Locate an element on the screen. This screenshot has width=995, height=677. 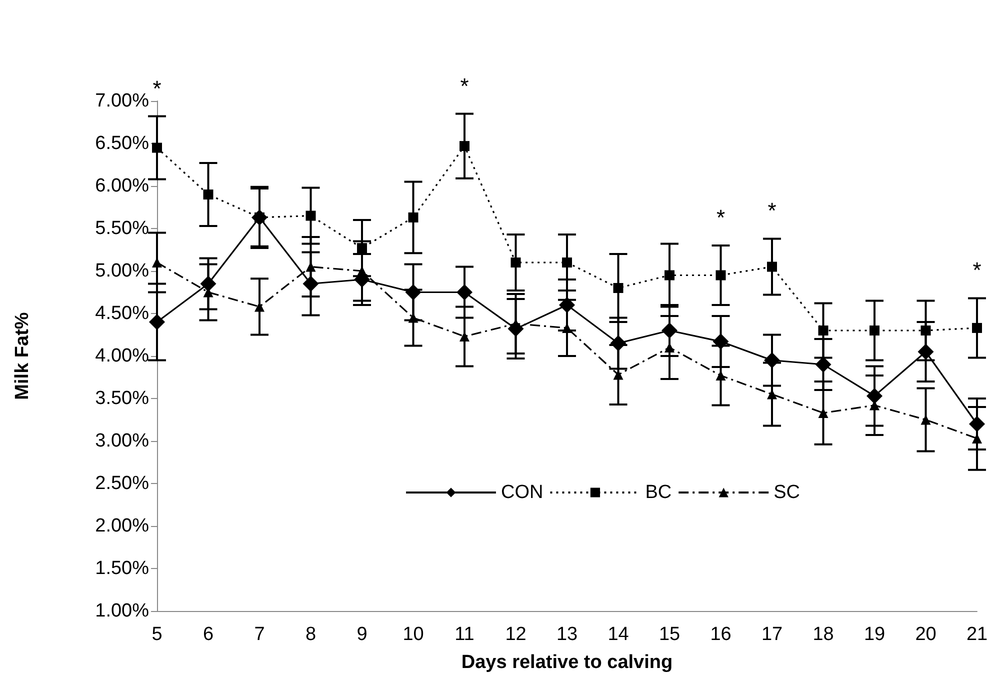
x-tick-label: 10 is located at coordinates (413, 634).